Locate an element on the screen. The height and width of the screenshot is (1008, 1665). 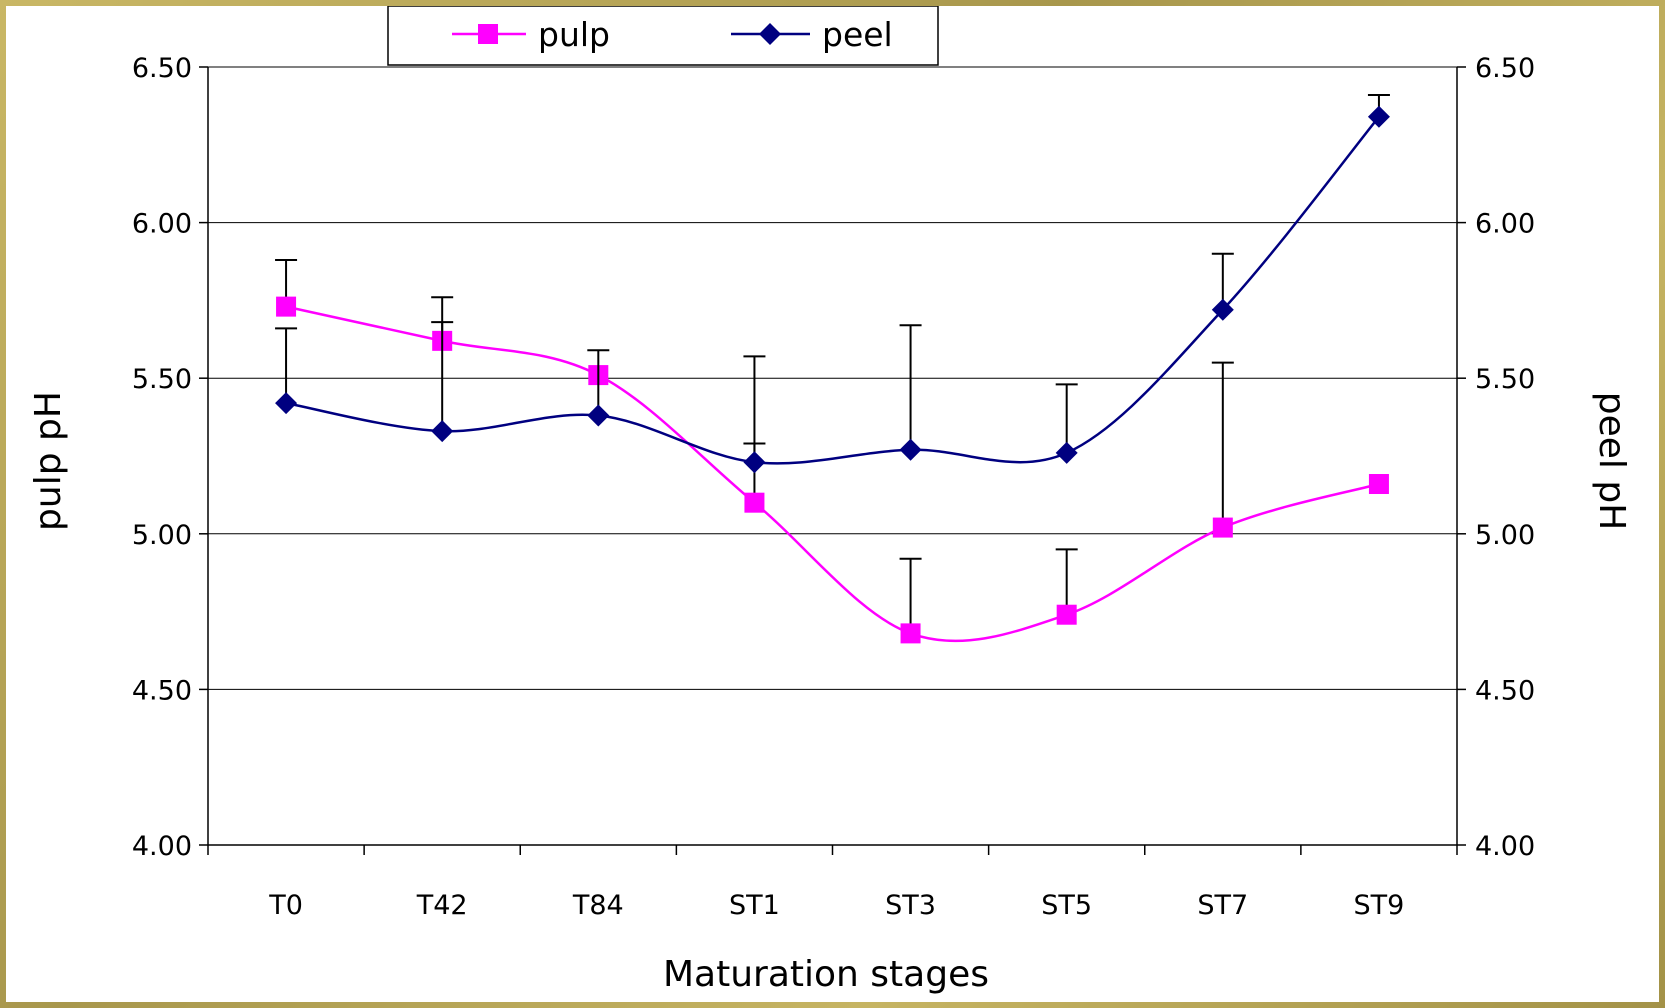
y2-tick-label: 4.00 is located at coordinates (1505, 846).